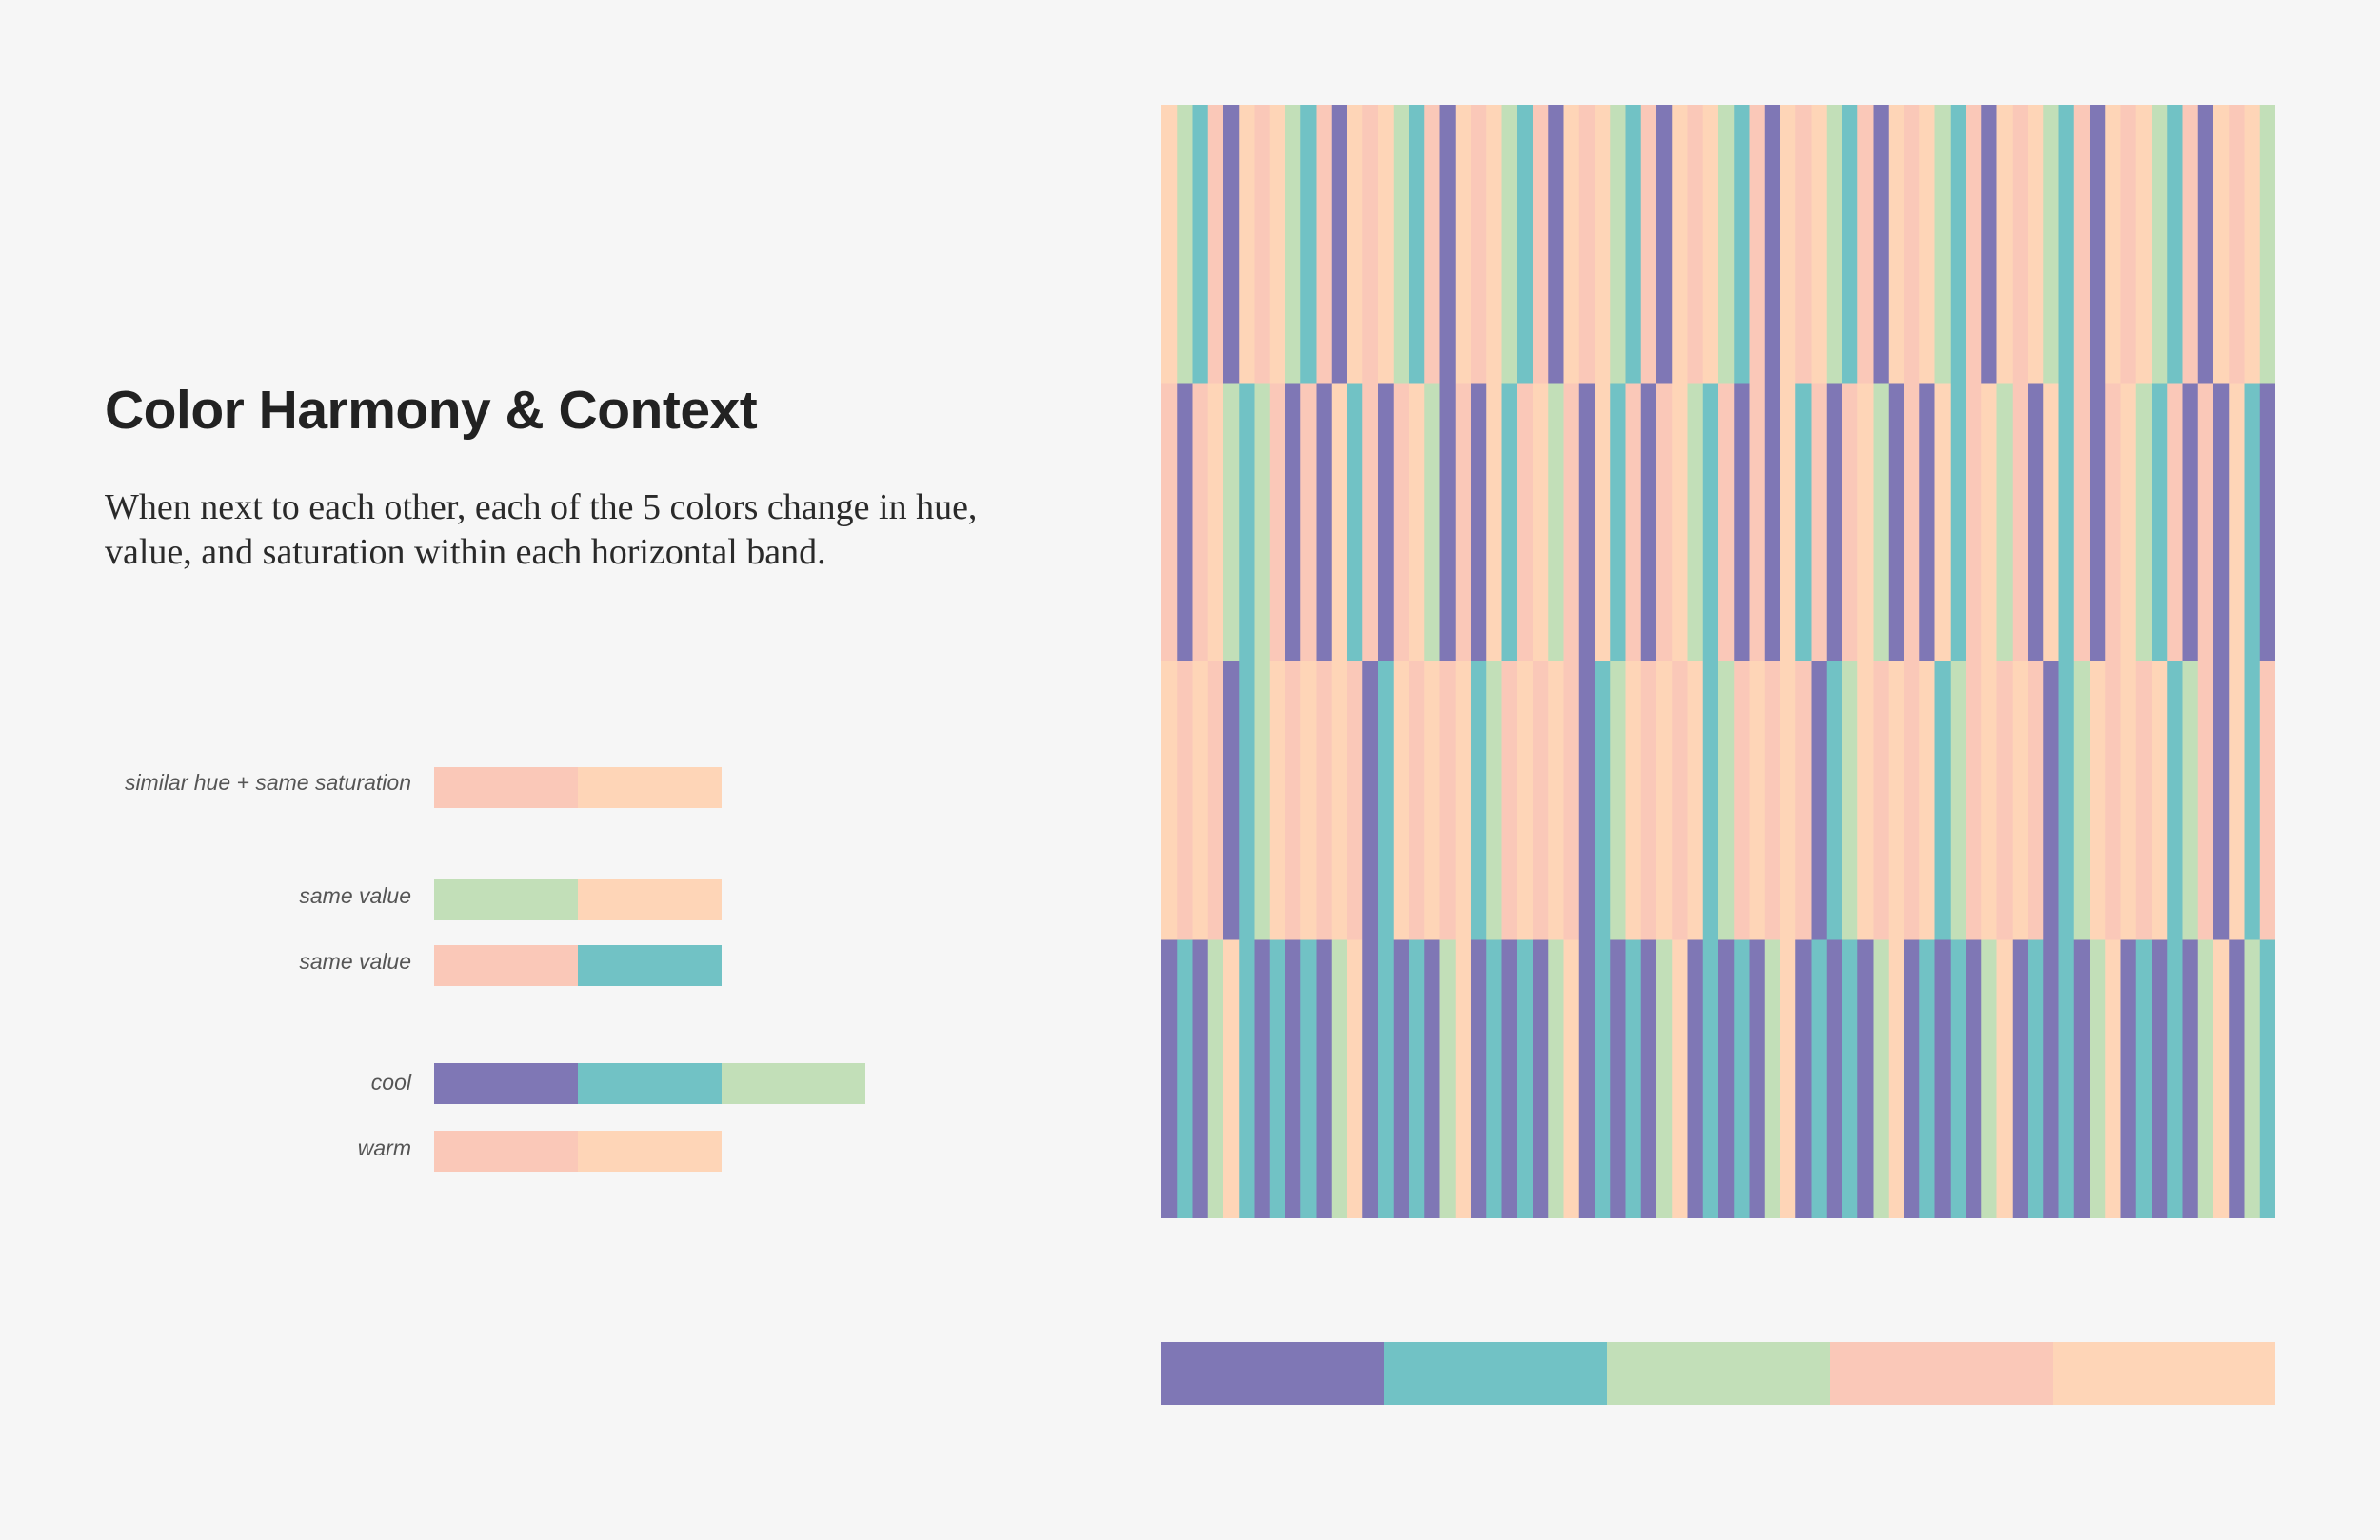 The width and height of the screenshot is (2380, 1540). What do you see at coordinates (390, 1082) in the screenshot?
I see `legend-label-cool: cool` at bounding box center [390, 1082].